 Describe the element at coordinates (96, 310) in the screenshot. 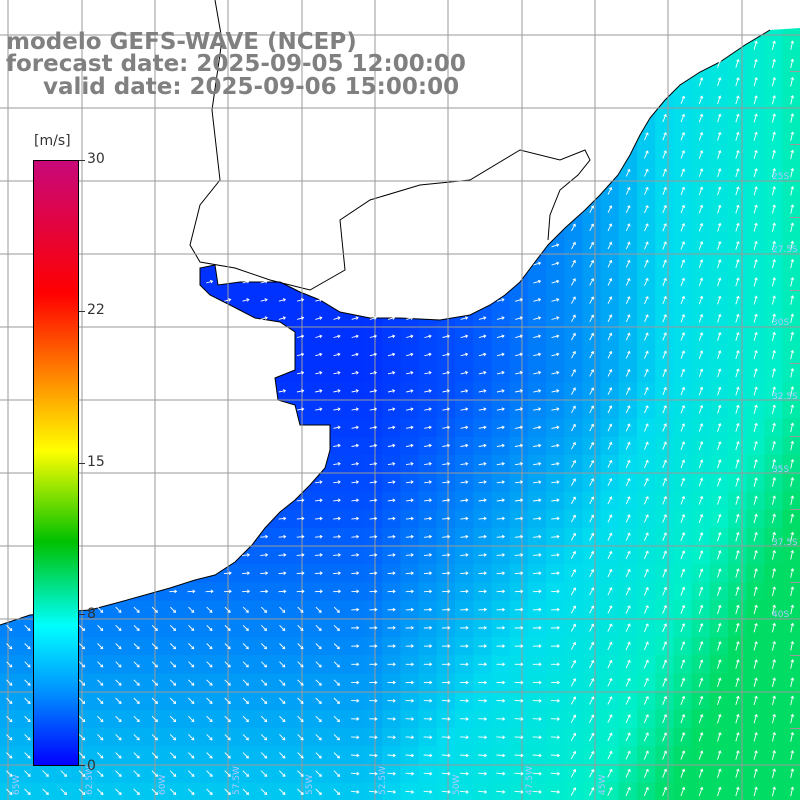

I see `colorbar-tick-22: 22` at that location.